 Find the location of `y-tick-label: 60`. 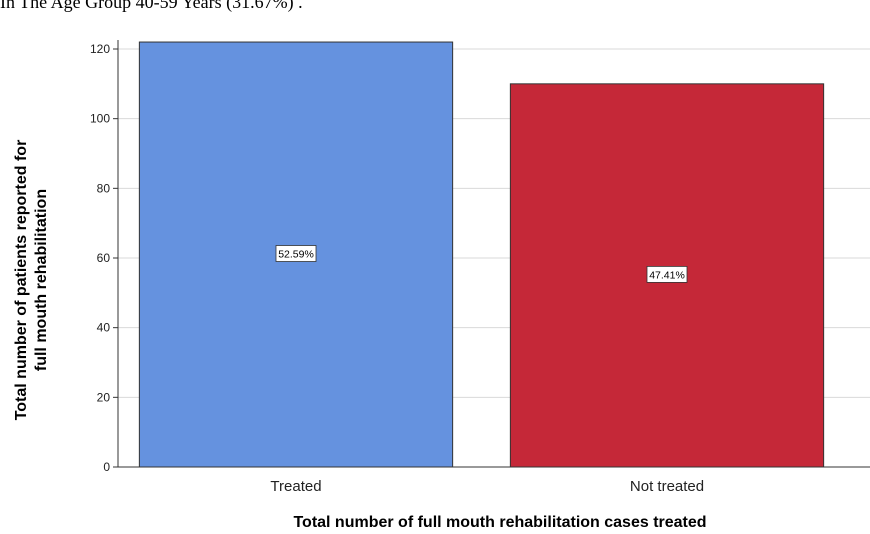

y-tick-label: 60 is located at coordinates (104, 258).